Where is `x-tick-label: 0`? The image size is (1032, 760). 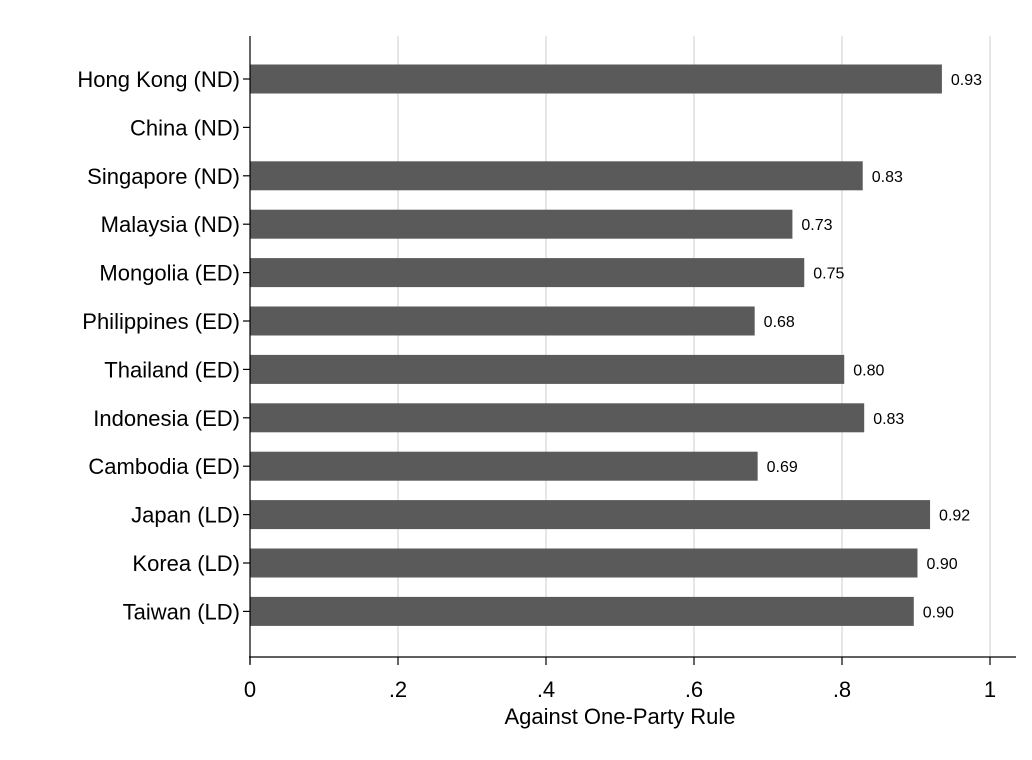 x-tick-label: 0 is located at coordinates (250, 689).